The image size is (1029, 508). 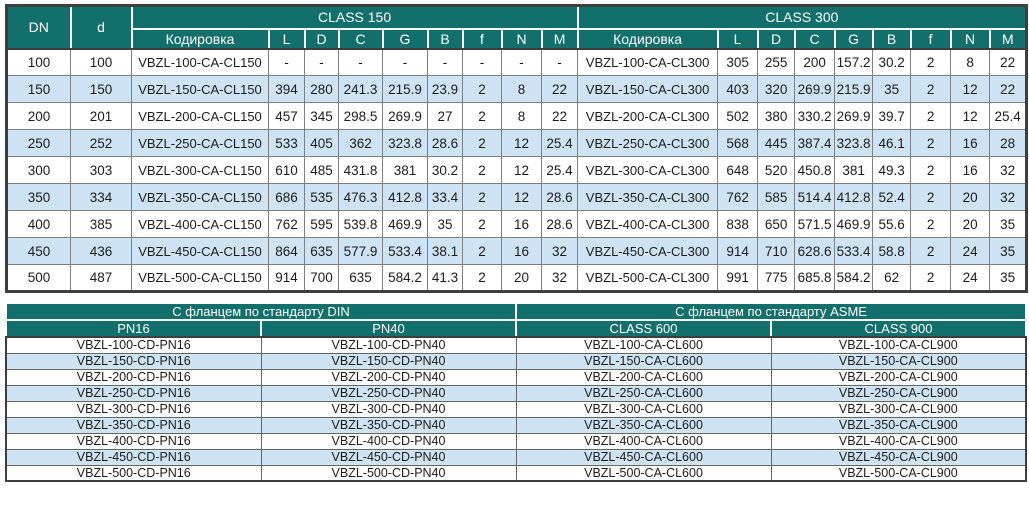 I want to click on d-cell: 487, so click(x=101, y=278).